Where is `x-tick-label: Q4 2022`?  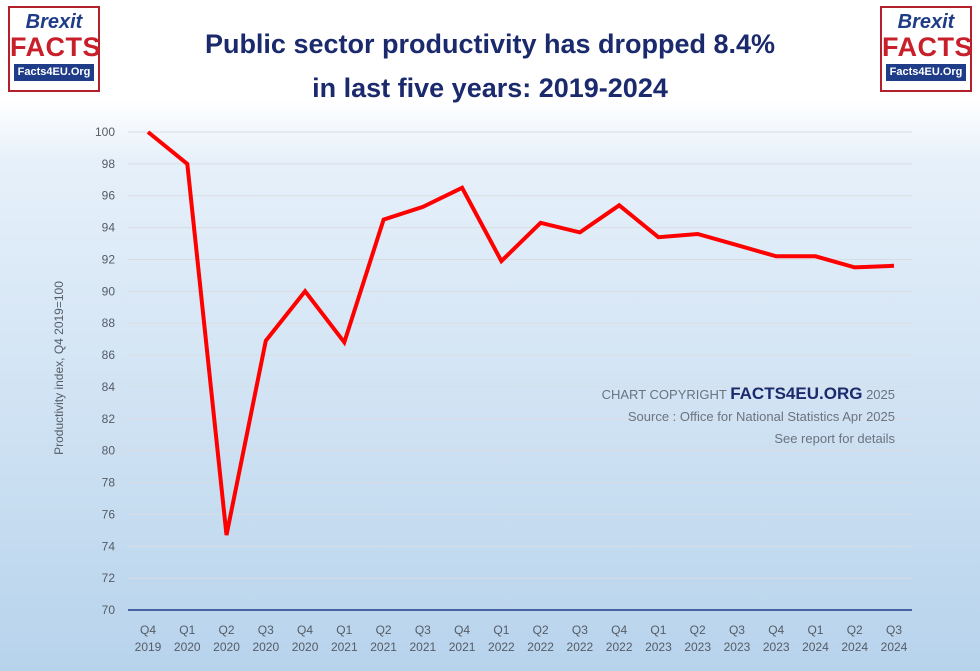 x-tick-label: Q4 2022 is located at coordinates (619, 638).